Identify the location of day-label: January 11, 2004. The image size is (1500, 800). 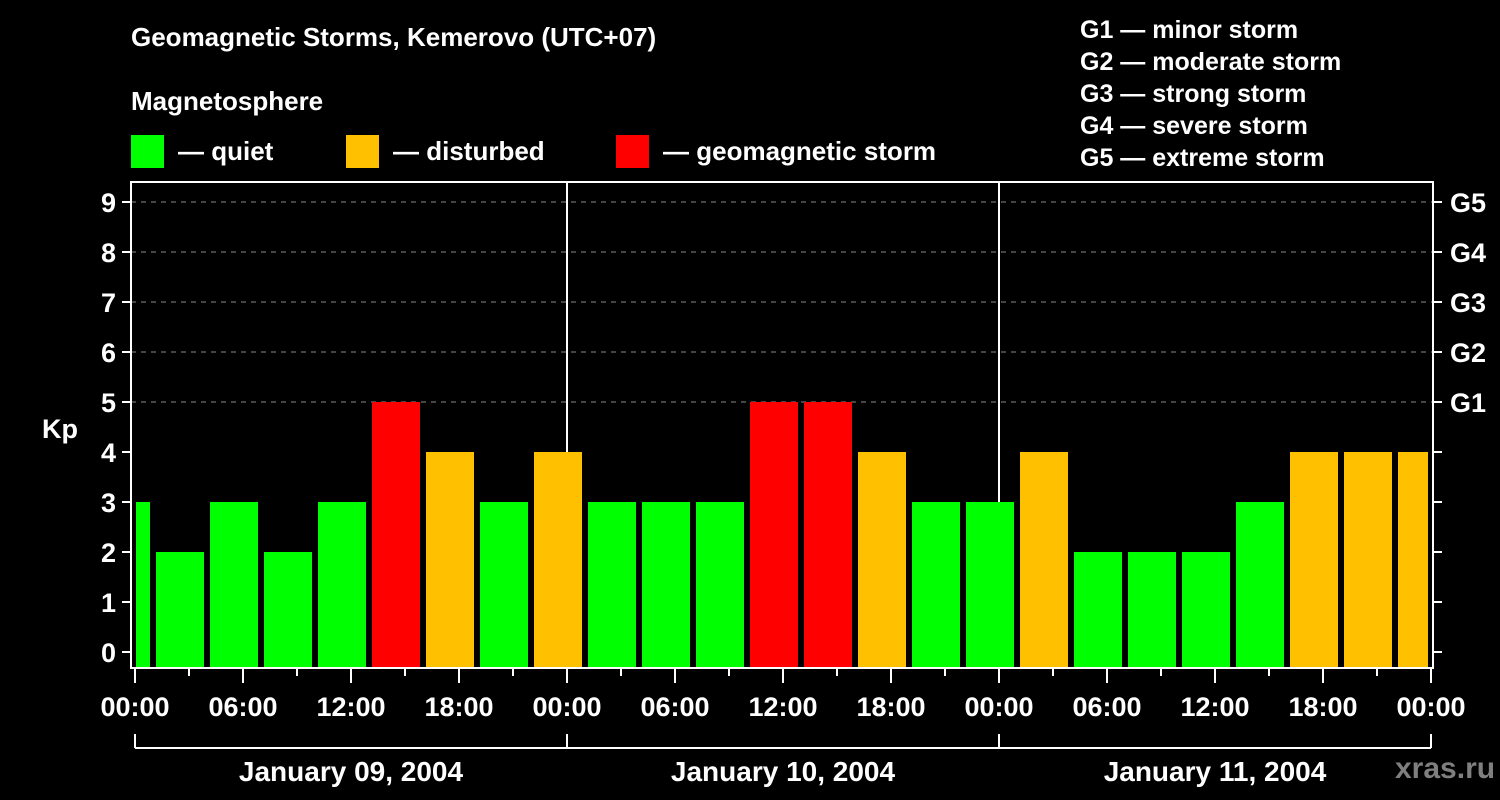
(1215, 771).